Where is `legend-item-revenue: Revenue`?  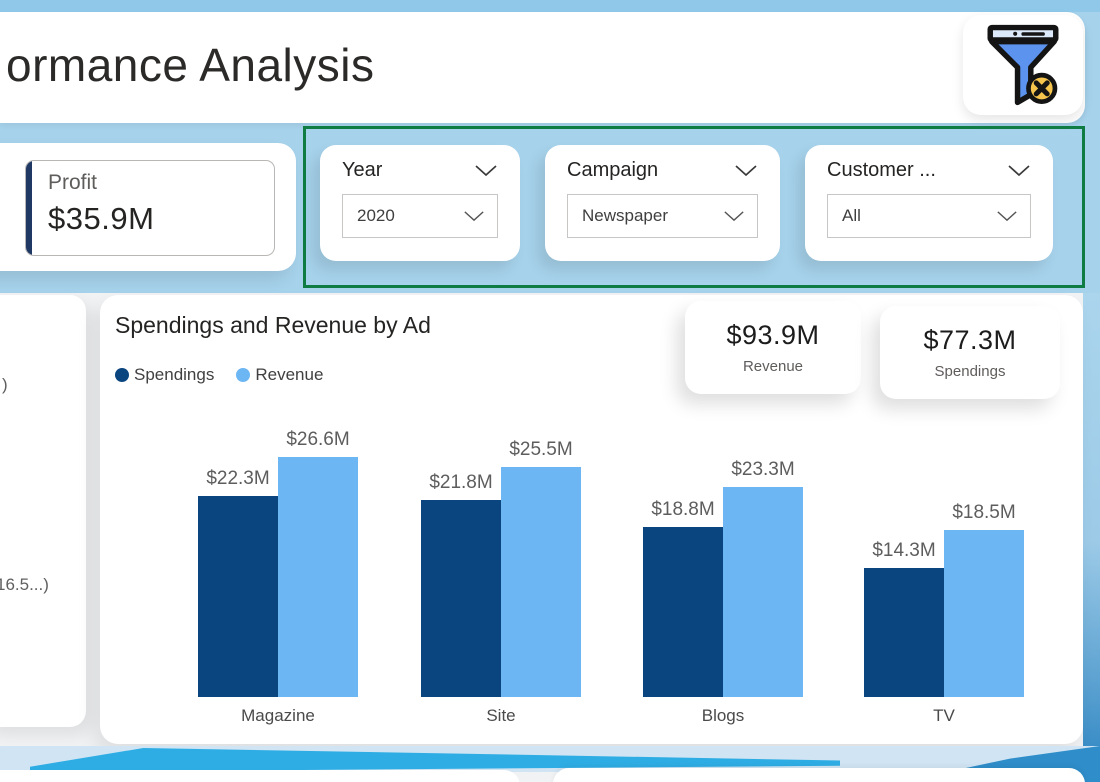 legend-item-revenue: Revenue is located at coordinates (279, 375).